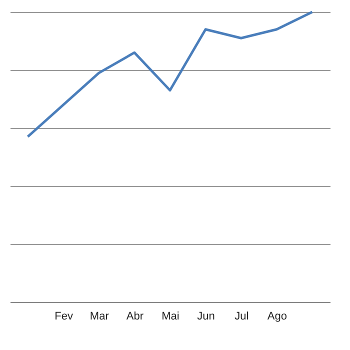 Image resolution: width=350 pixels, height=350 pixels. I want to click on x-tick-label: Ago, so click(277, 316).